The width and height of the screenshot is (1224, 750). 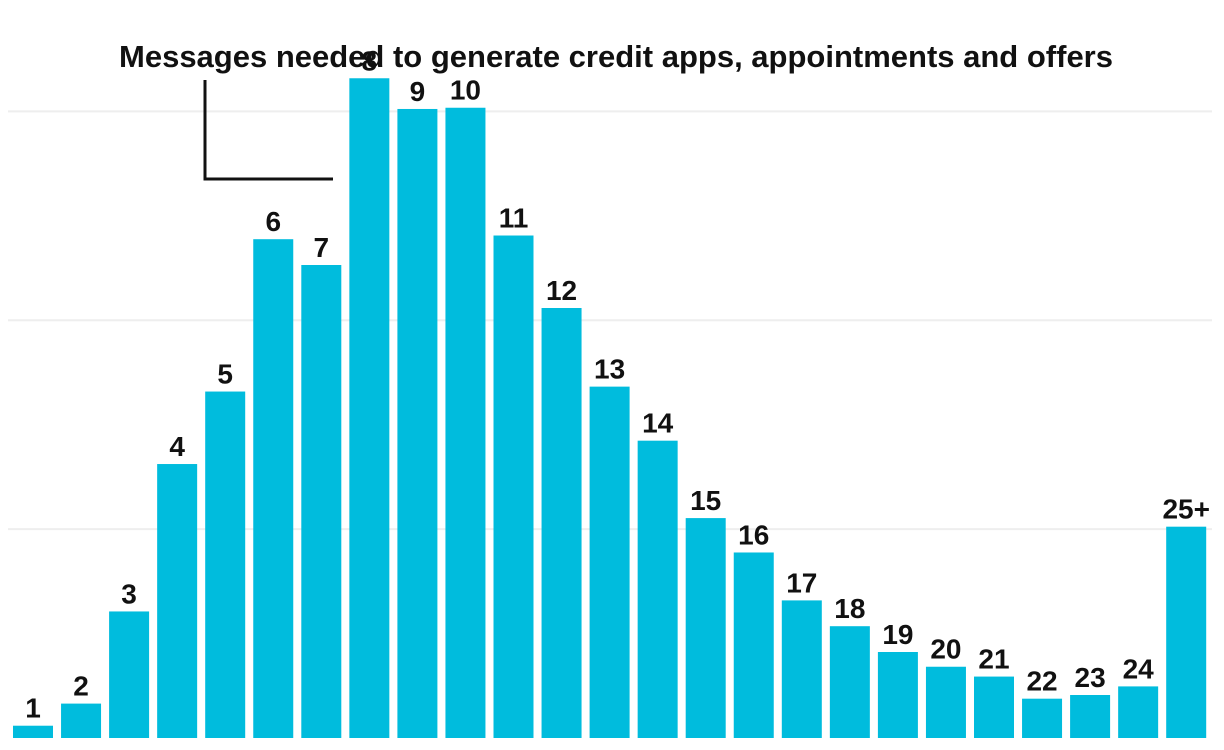 I want to click on bar-label-5: 5, so click(x=225, y=374).